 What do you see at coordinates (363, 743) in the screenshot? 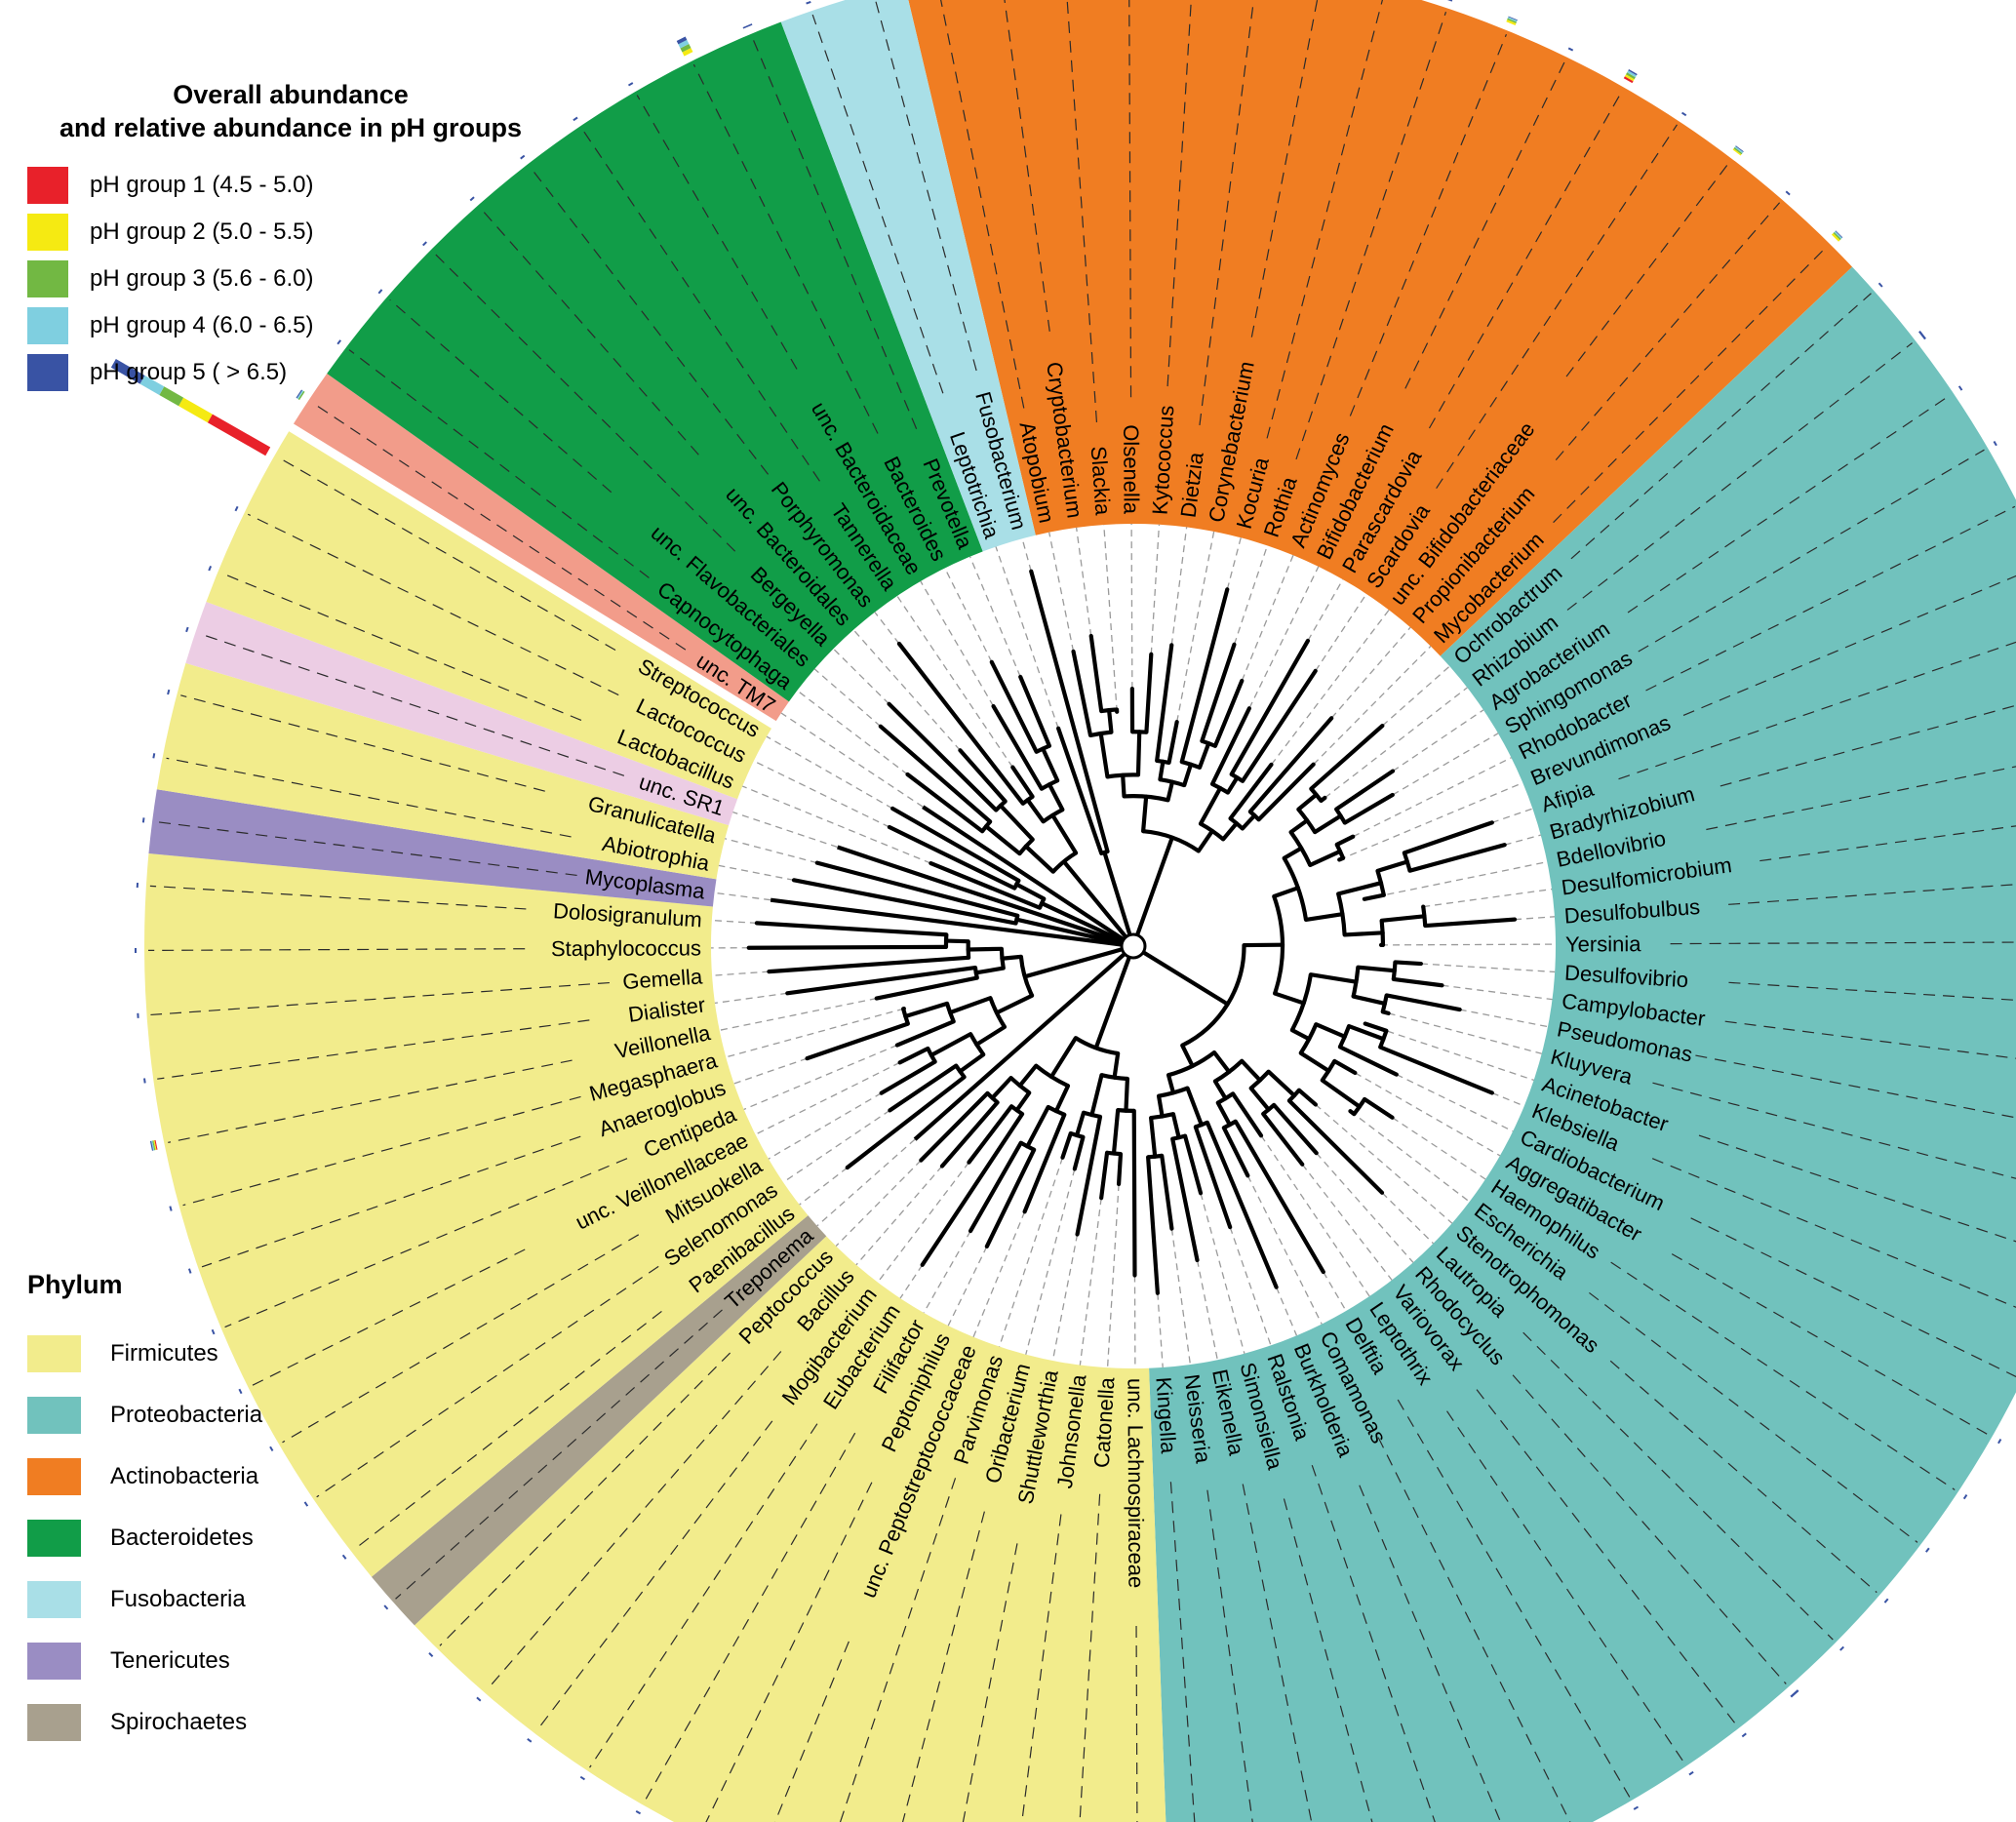
I see `band-guide-granulicatella` at bounding box center [363, 743].